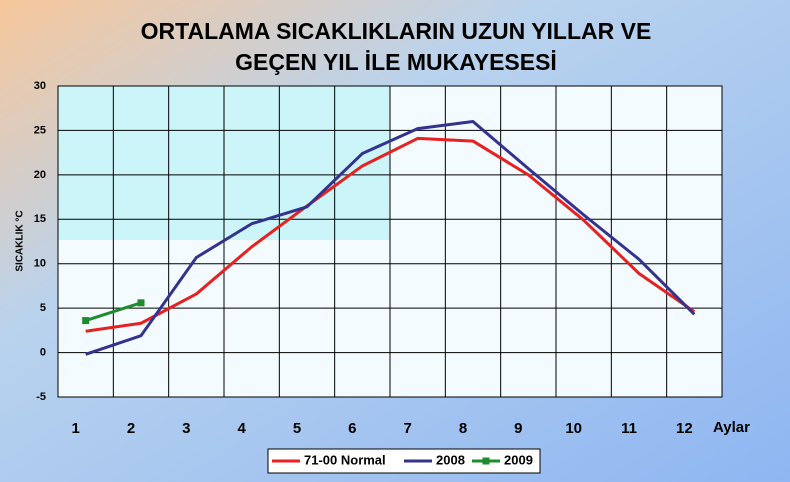  Describe the element at coordinates (731, 427) in the screenshot. I see `x-axis-label: Aylar` at that location.